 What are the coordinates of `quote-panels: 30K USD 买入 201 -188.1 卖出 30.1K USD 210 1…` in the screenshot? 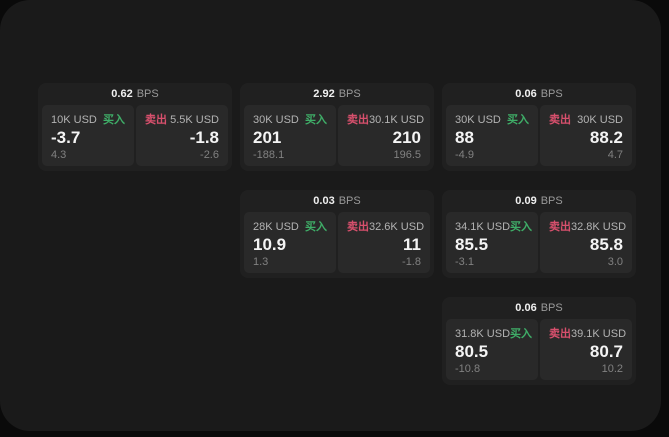 It's located at (337, 135).